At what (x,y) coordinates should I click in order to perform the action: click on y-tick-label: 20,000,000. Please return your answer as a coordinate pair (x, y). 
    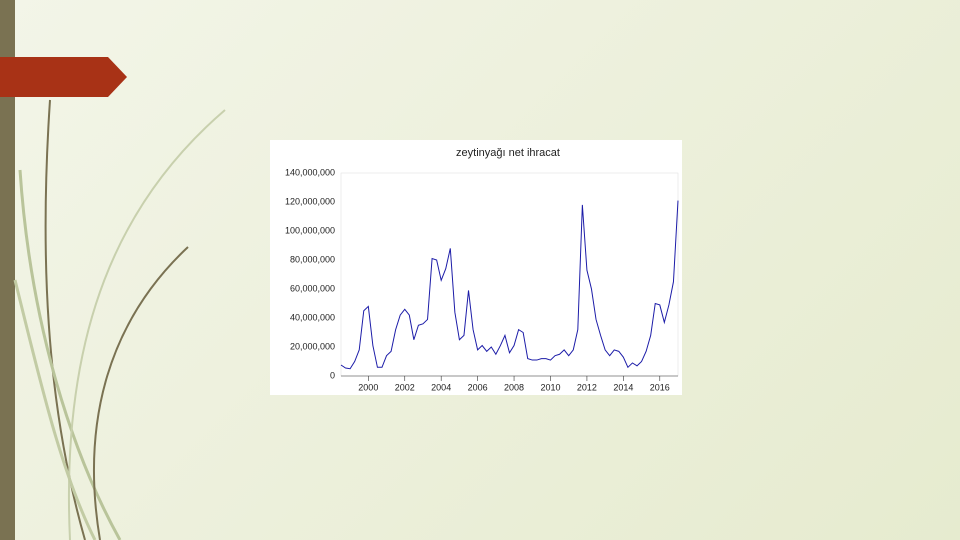
    Looking at the image, I should click on (312, 346).